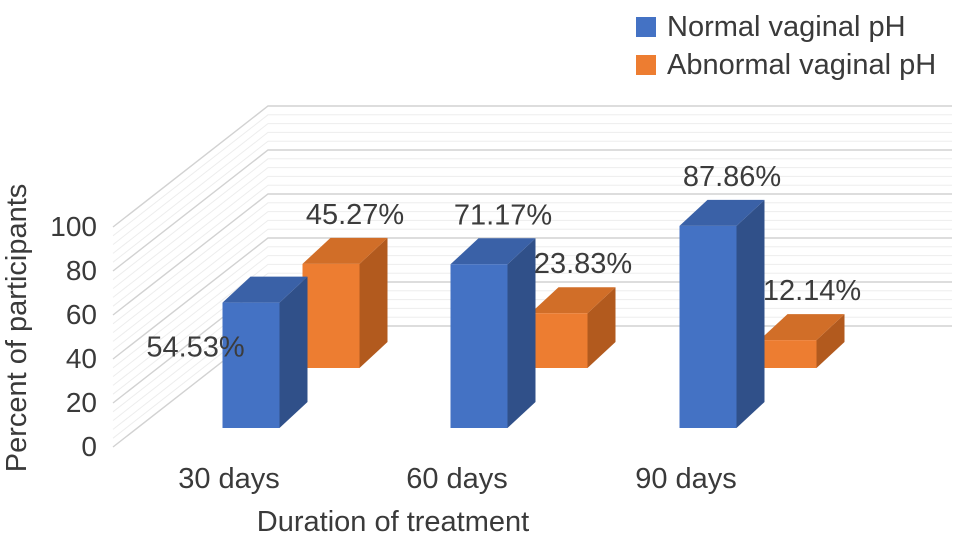 The height and width of the screenshot is (554, 969). Describe the element at coordinates (393, 522) in the screenshot. I see `x-axis-title: Duration of treatment` at that location.